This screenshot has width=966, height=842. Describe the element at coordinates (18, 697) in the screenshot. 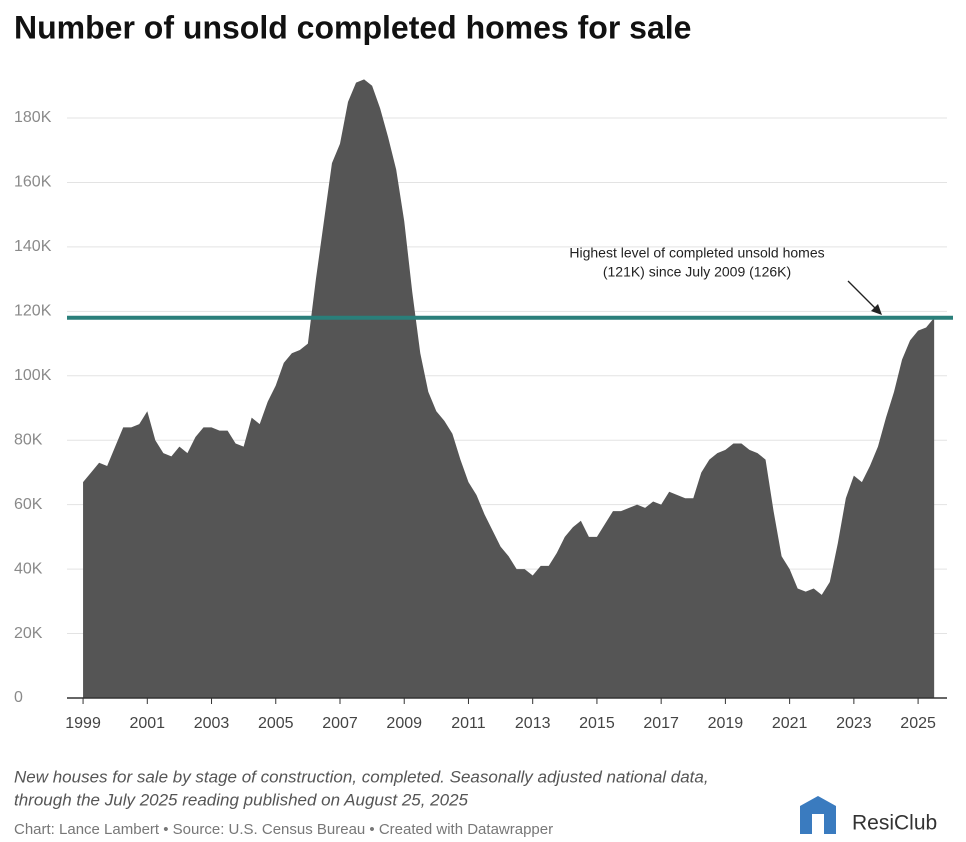

I see `y-tick-label: 0` at that location.